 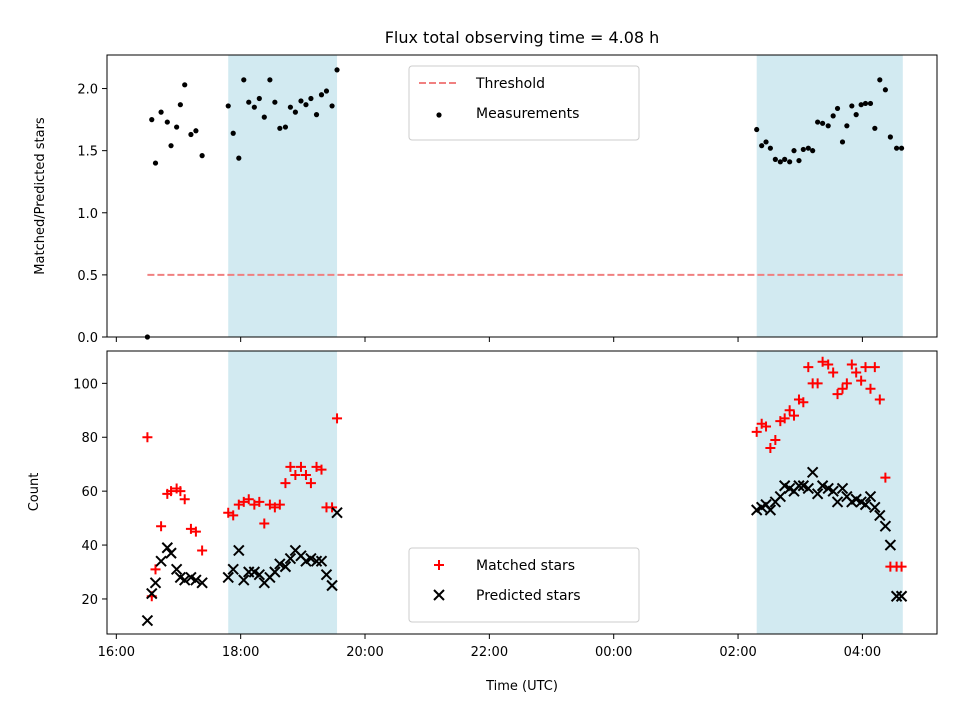 What do you see at coordinates (34, 492) in the screenshot?
I see `bottom-y-axis-label: Count` at bounding box center [34, 492].